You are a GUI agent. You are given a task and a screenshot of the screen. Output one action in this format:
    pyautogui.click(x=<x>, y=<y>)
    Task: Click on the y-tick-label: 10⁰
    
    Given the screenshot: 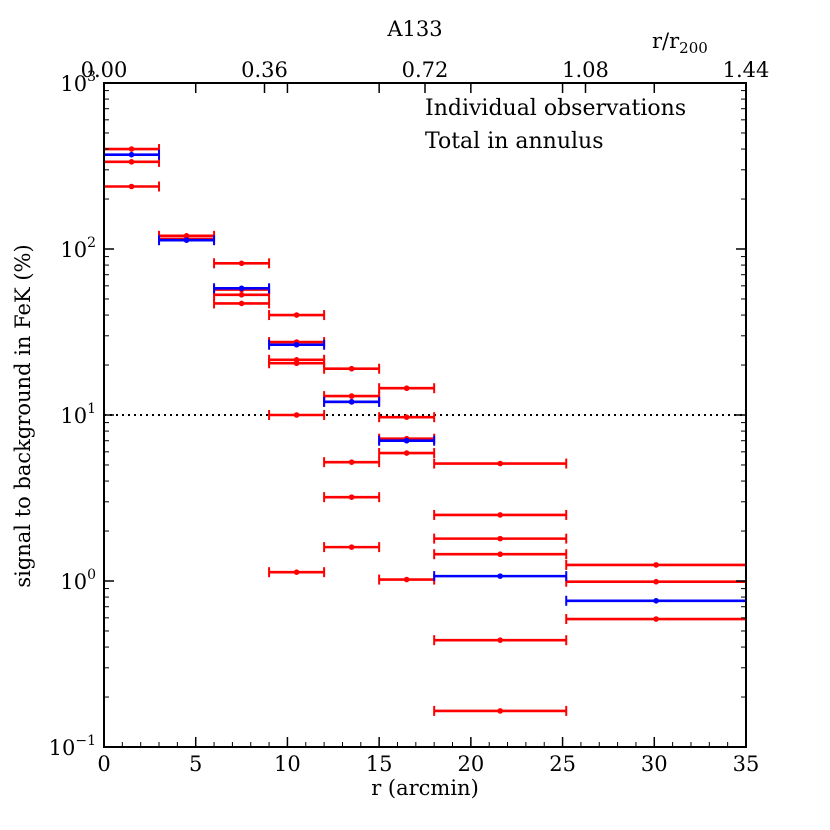 What is the action you would take?
    pyautogui.click(x=78, y=580)
    